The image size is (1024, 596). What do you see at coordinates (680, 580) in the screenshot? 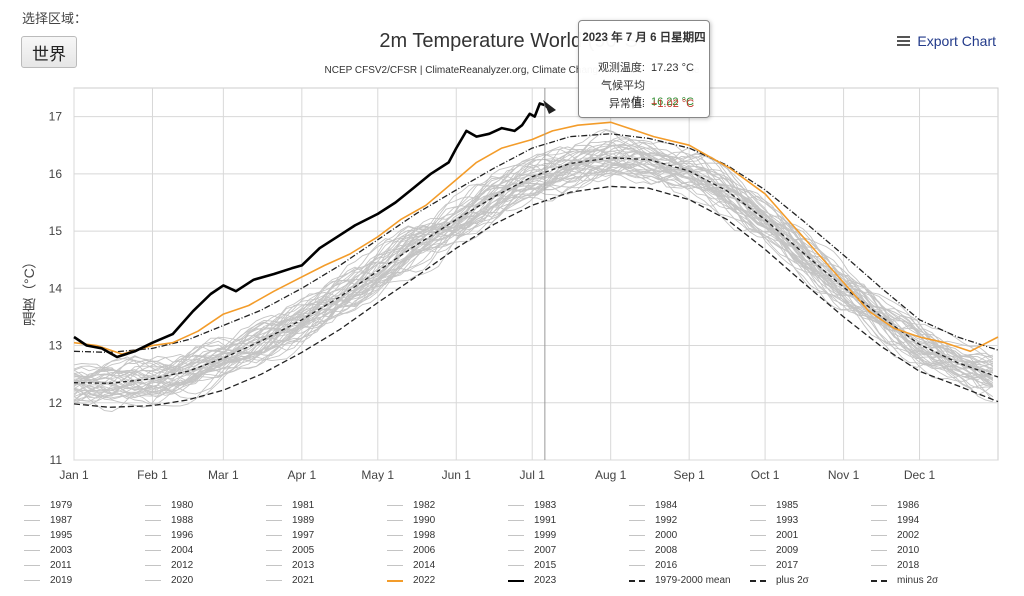
I see `legend-item-1979-2000-mean: 1979-2000 mean` at bounding box center [680, 580].